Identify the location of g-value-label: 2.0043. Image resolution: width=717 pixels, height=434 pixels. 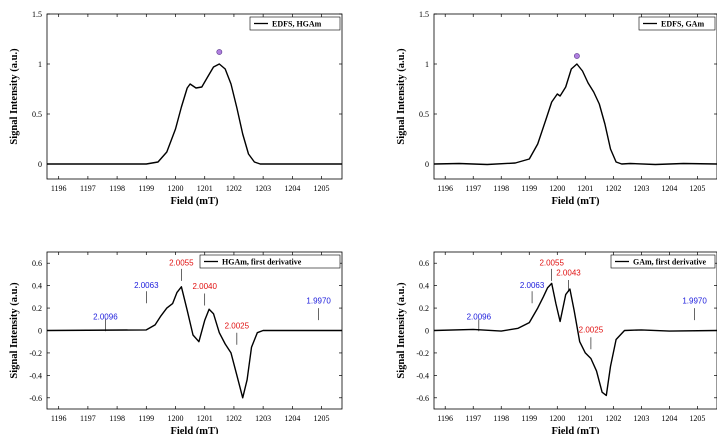
(568, 273).